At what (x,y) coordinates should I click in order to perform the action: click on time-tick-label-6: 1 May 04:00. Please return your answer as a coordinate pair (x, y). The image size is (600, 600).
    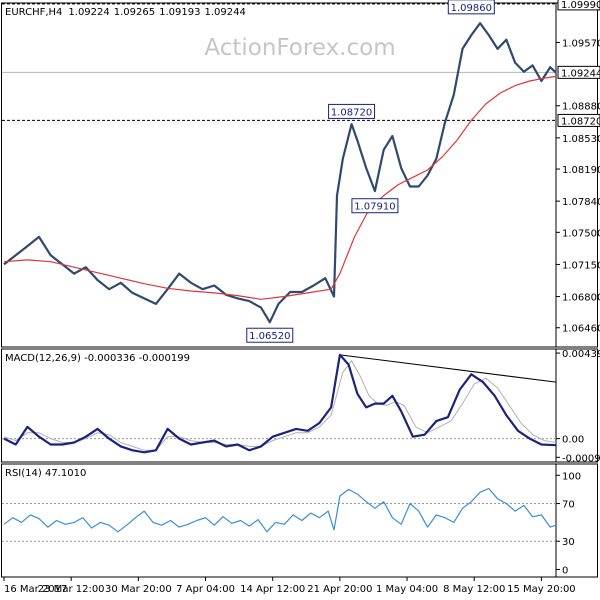
    Looking at the image, I should click on (407, 589).